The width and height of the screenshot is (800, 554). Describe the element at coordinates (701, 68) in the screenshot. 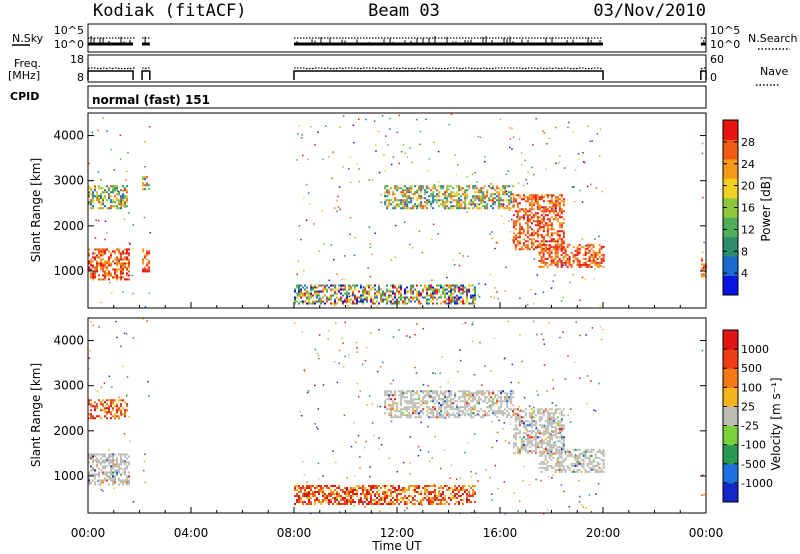

I see `nave-trace-dot` at that location.